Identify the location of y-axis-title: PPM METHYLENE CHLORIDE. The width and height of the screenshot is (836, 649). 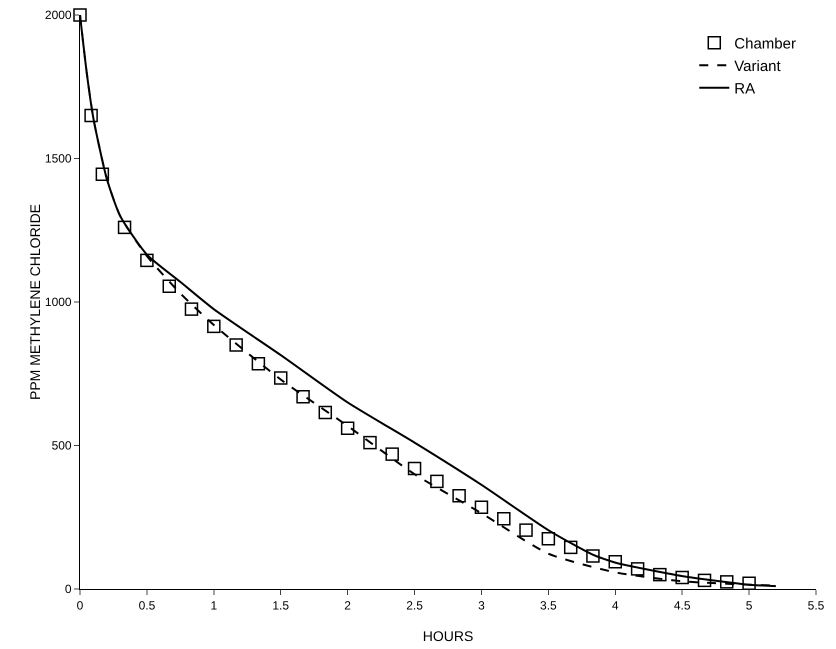
(34, 302).